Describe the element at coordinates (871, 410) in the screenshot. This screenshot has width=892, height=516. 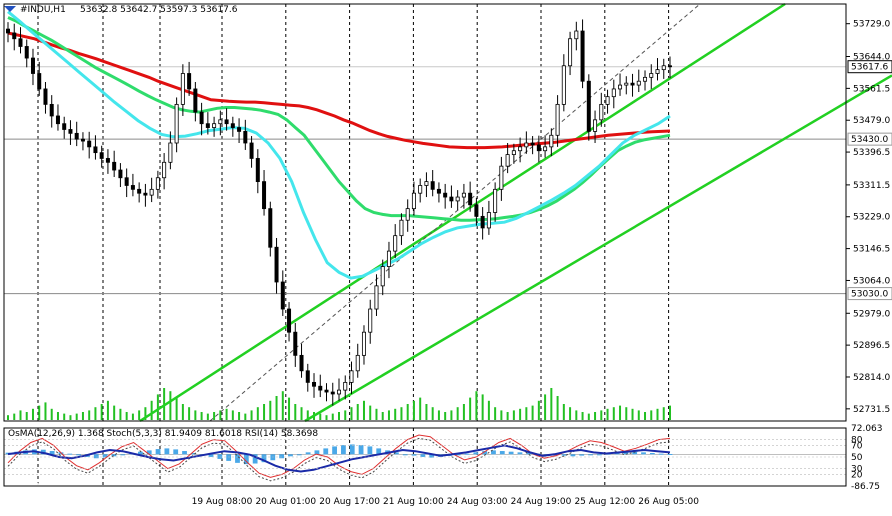
I see `price-tick-label: 52731.5` at that location.